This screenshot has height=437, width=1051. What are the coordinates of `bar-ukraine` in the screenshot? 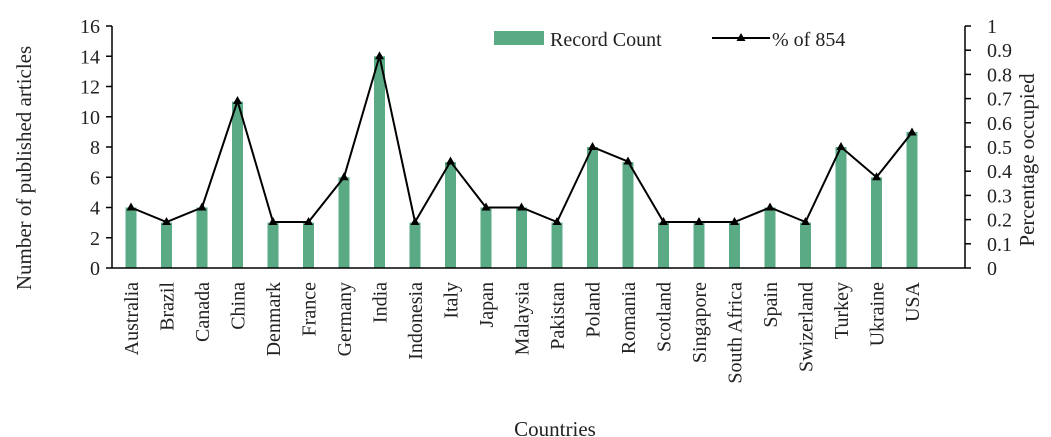 It's located at (876, 222).